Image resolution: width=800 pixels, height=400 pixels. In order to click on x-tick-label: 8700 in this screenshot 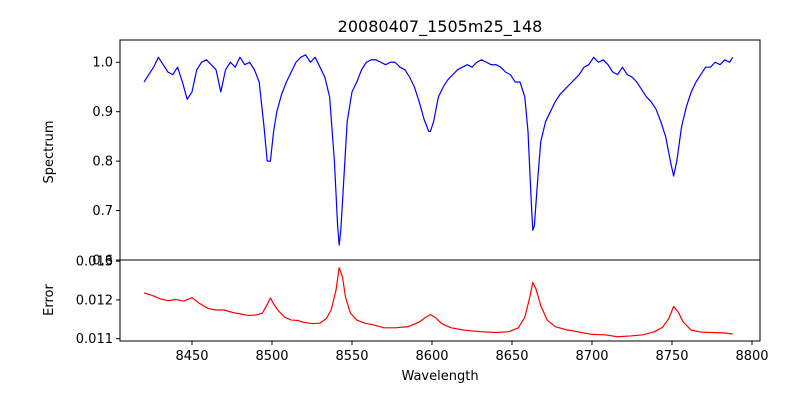, I will do `click(591, 356)`.